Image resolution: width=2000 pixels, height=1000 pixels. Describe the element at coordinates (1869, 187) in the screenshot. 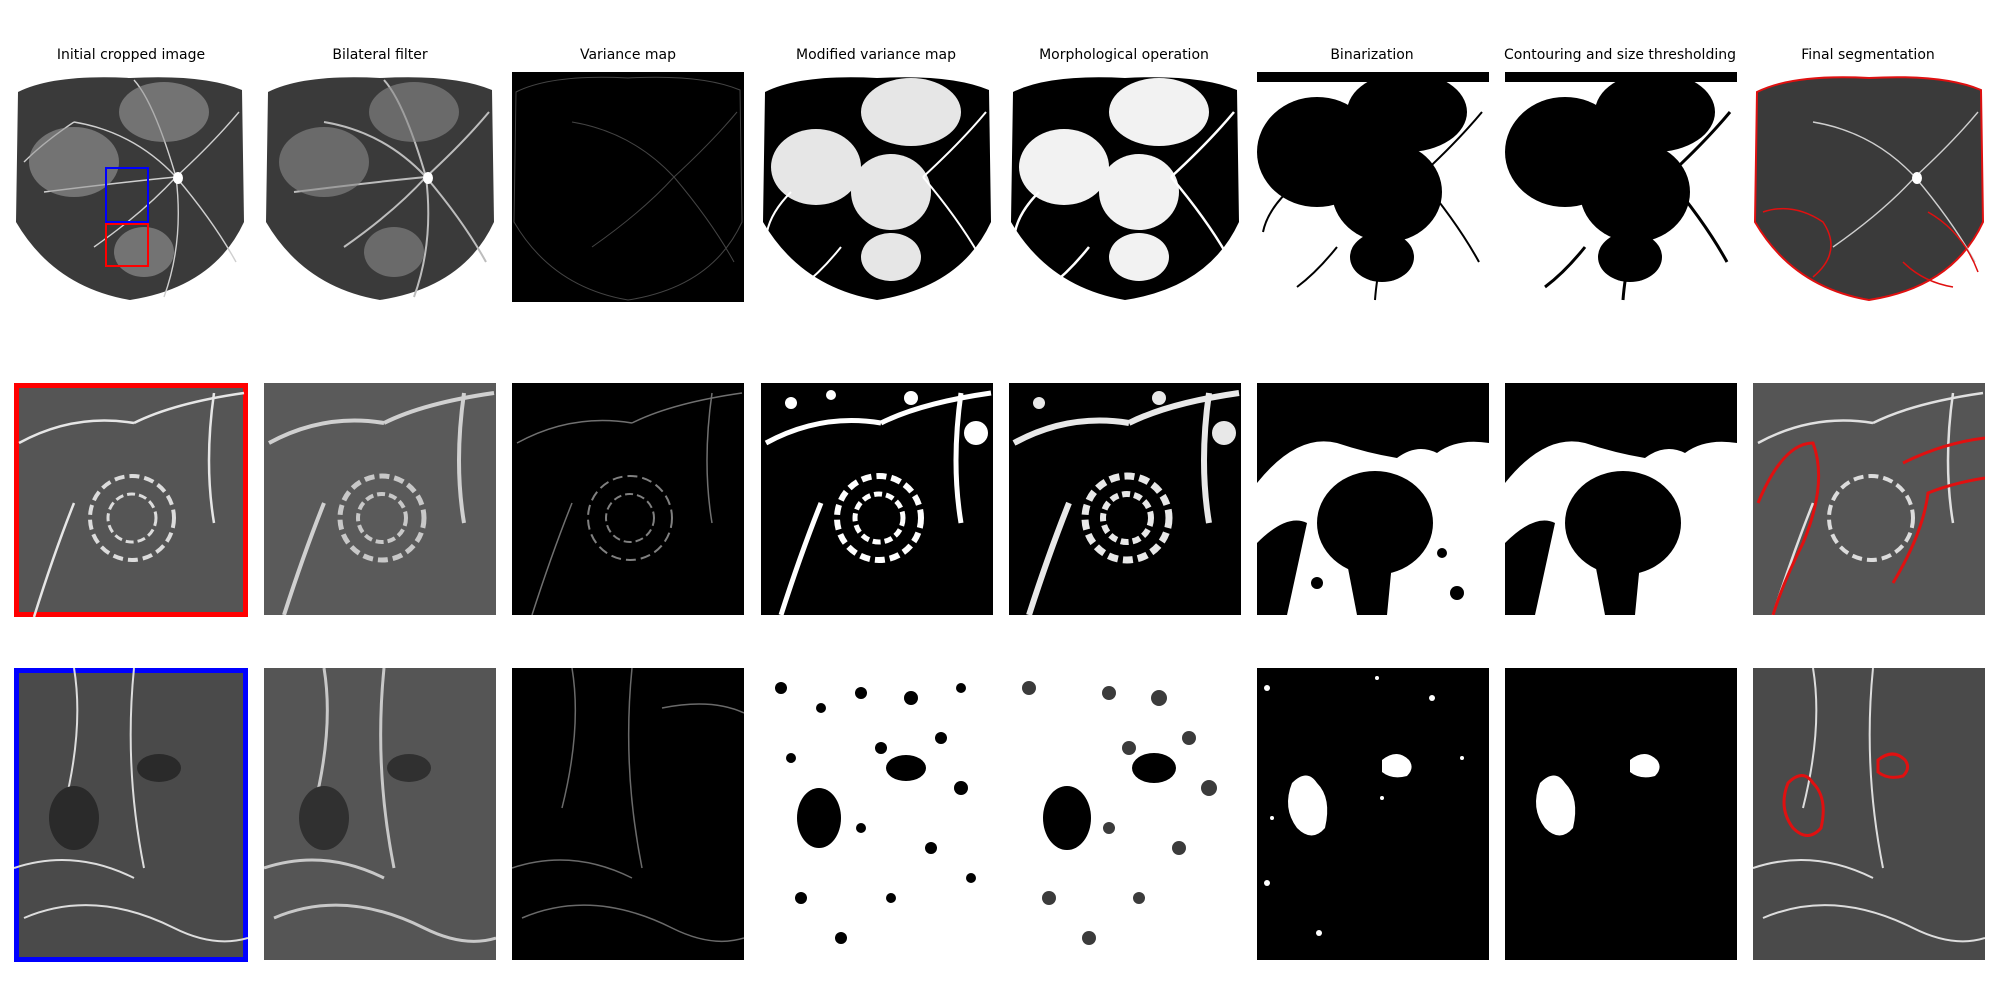

I see `row1-final-segmentation` at that location.